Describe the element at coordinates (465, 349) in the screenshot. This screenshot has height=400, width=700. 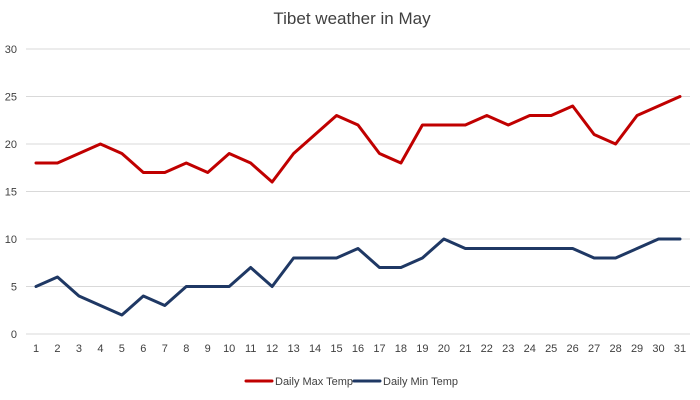
I see `x-tick-label: 21` at that location.